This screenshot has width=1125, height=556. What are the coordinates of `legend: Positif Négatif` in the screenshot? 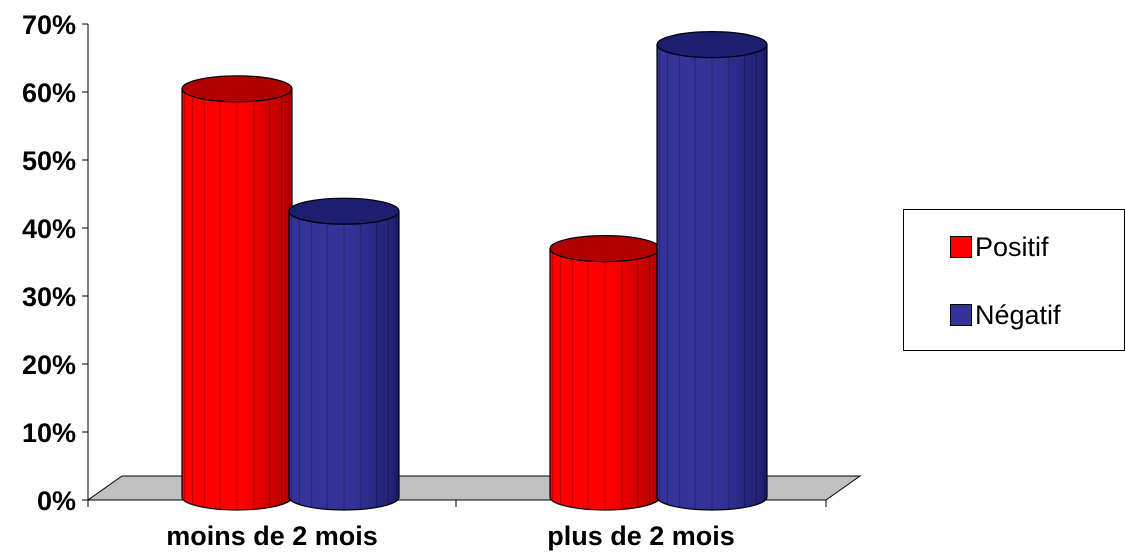 It's located at (1014, 280).